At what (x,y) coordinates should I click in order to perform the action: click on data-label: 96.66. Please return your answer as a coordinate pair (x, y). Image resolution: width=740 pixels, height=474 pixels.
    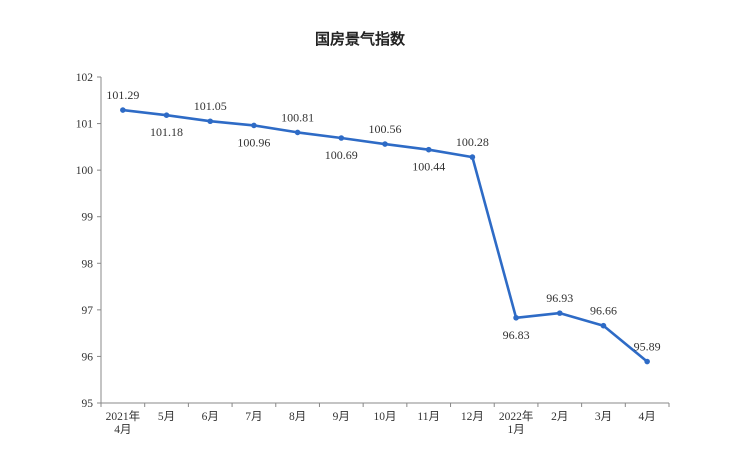
    Looking at the image, I should click on (603, 311).